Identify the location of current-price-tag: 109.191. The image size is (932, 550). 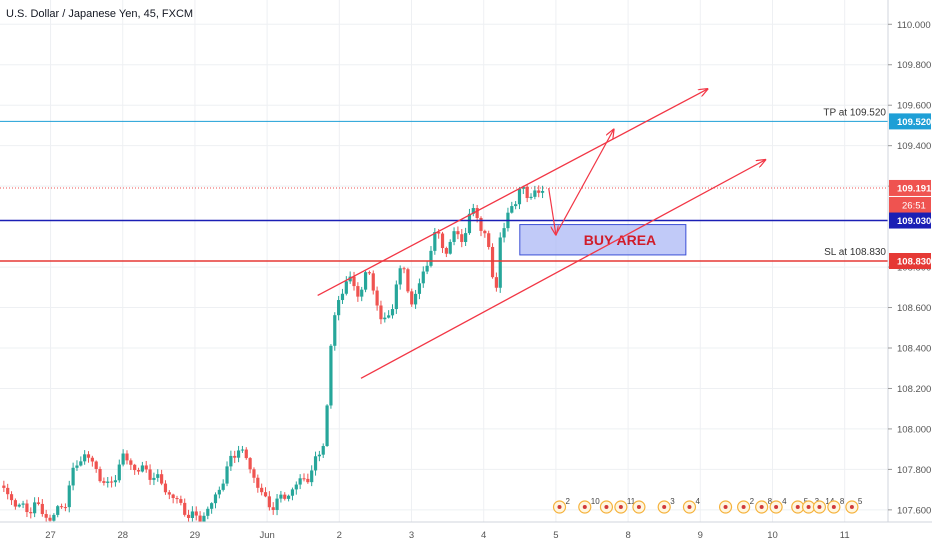
(914, 188).